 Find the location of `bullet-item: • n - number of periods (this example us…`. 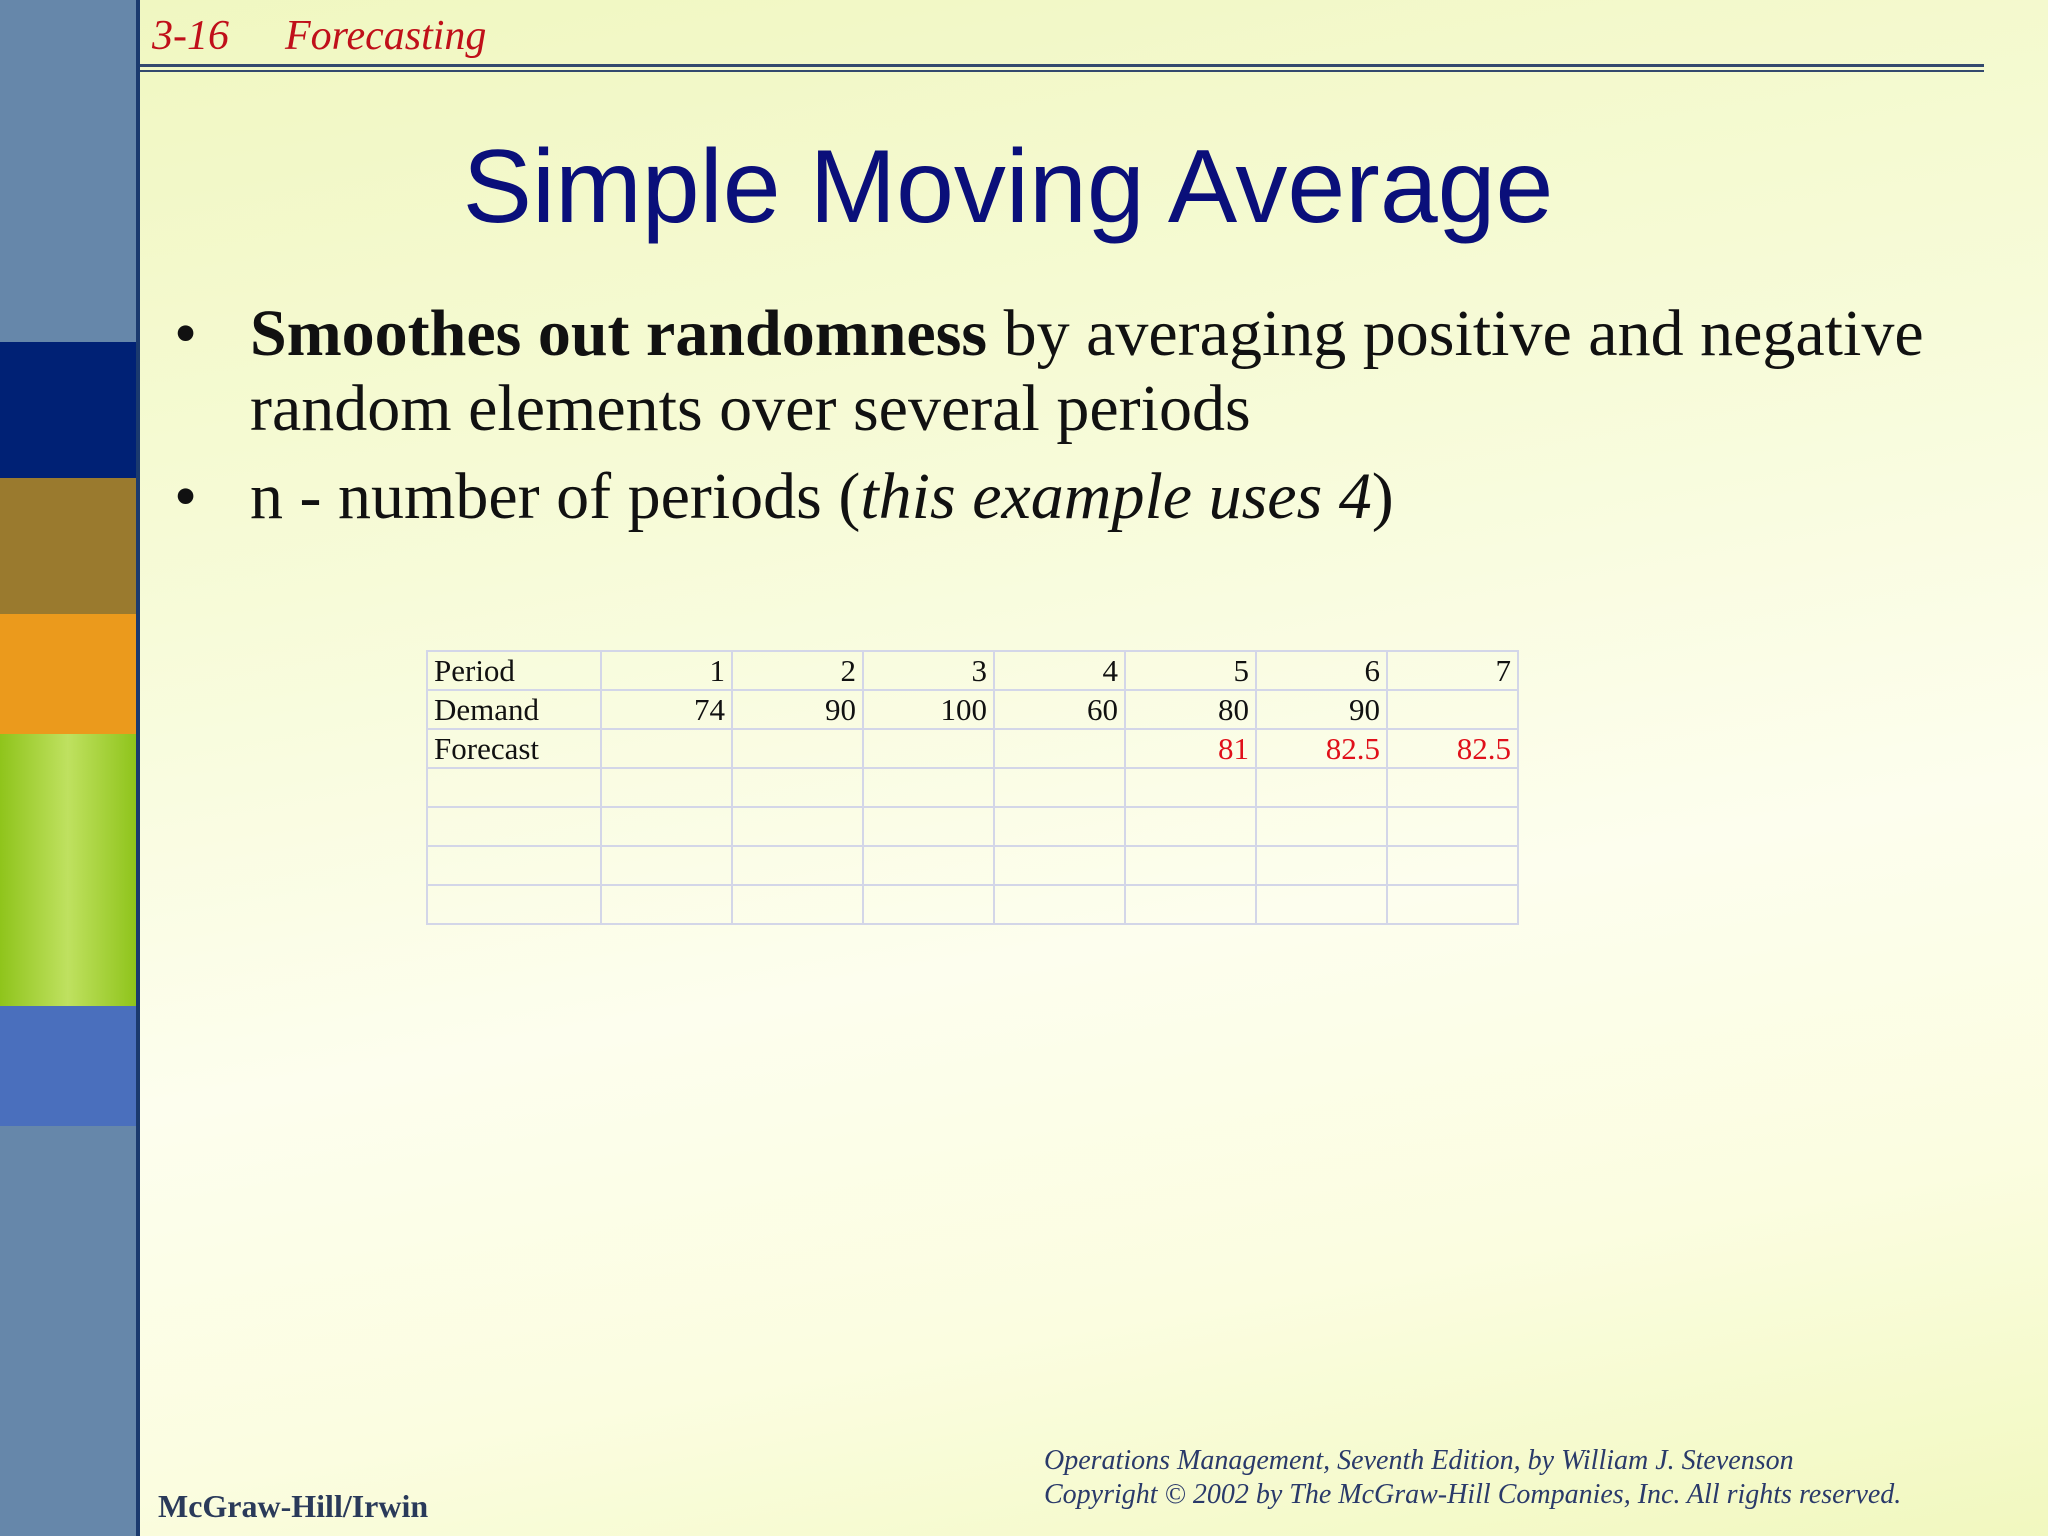

bullet-item: • n - number of periods (this example us… is located at coordinates (1086, 496).